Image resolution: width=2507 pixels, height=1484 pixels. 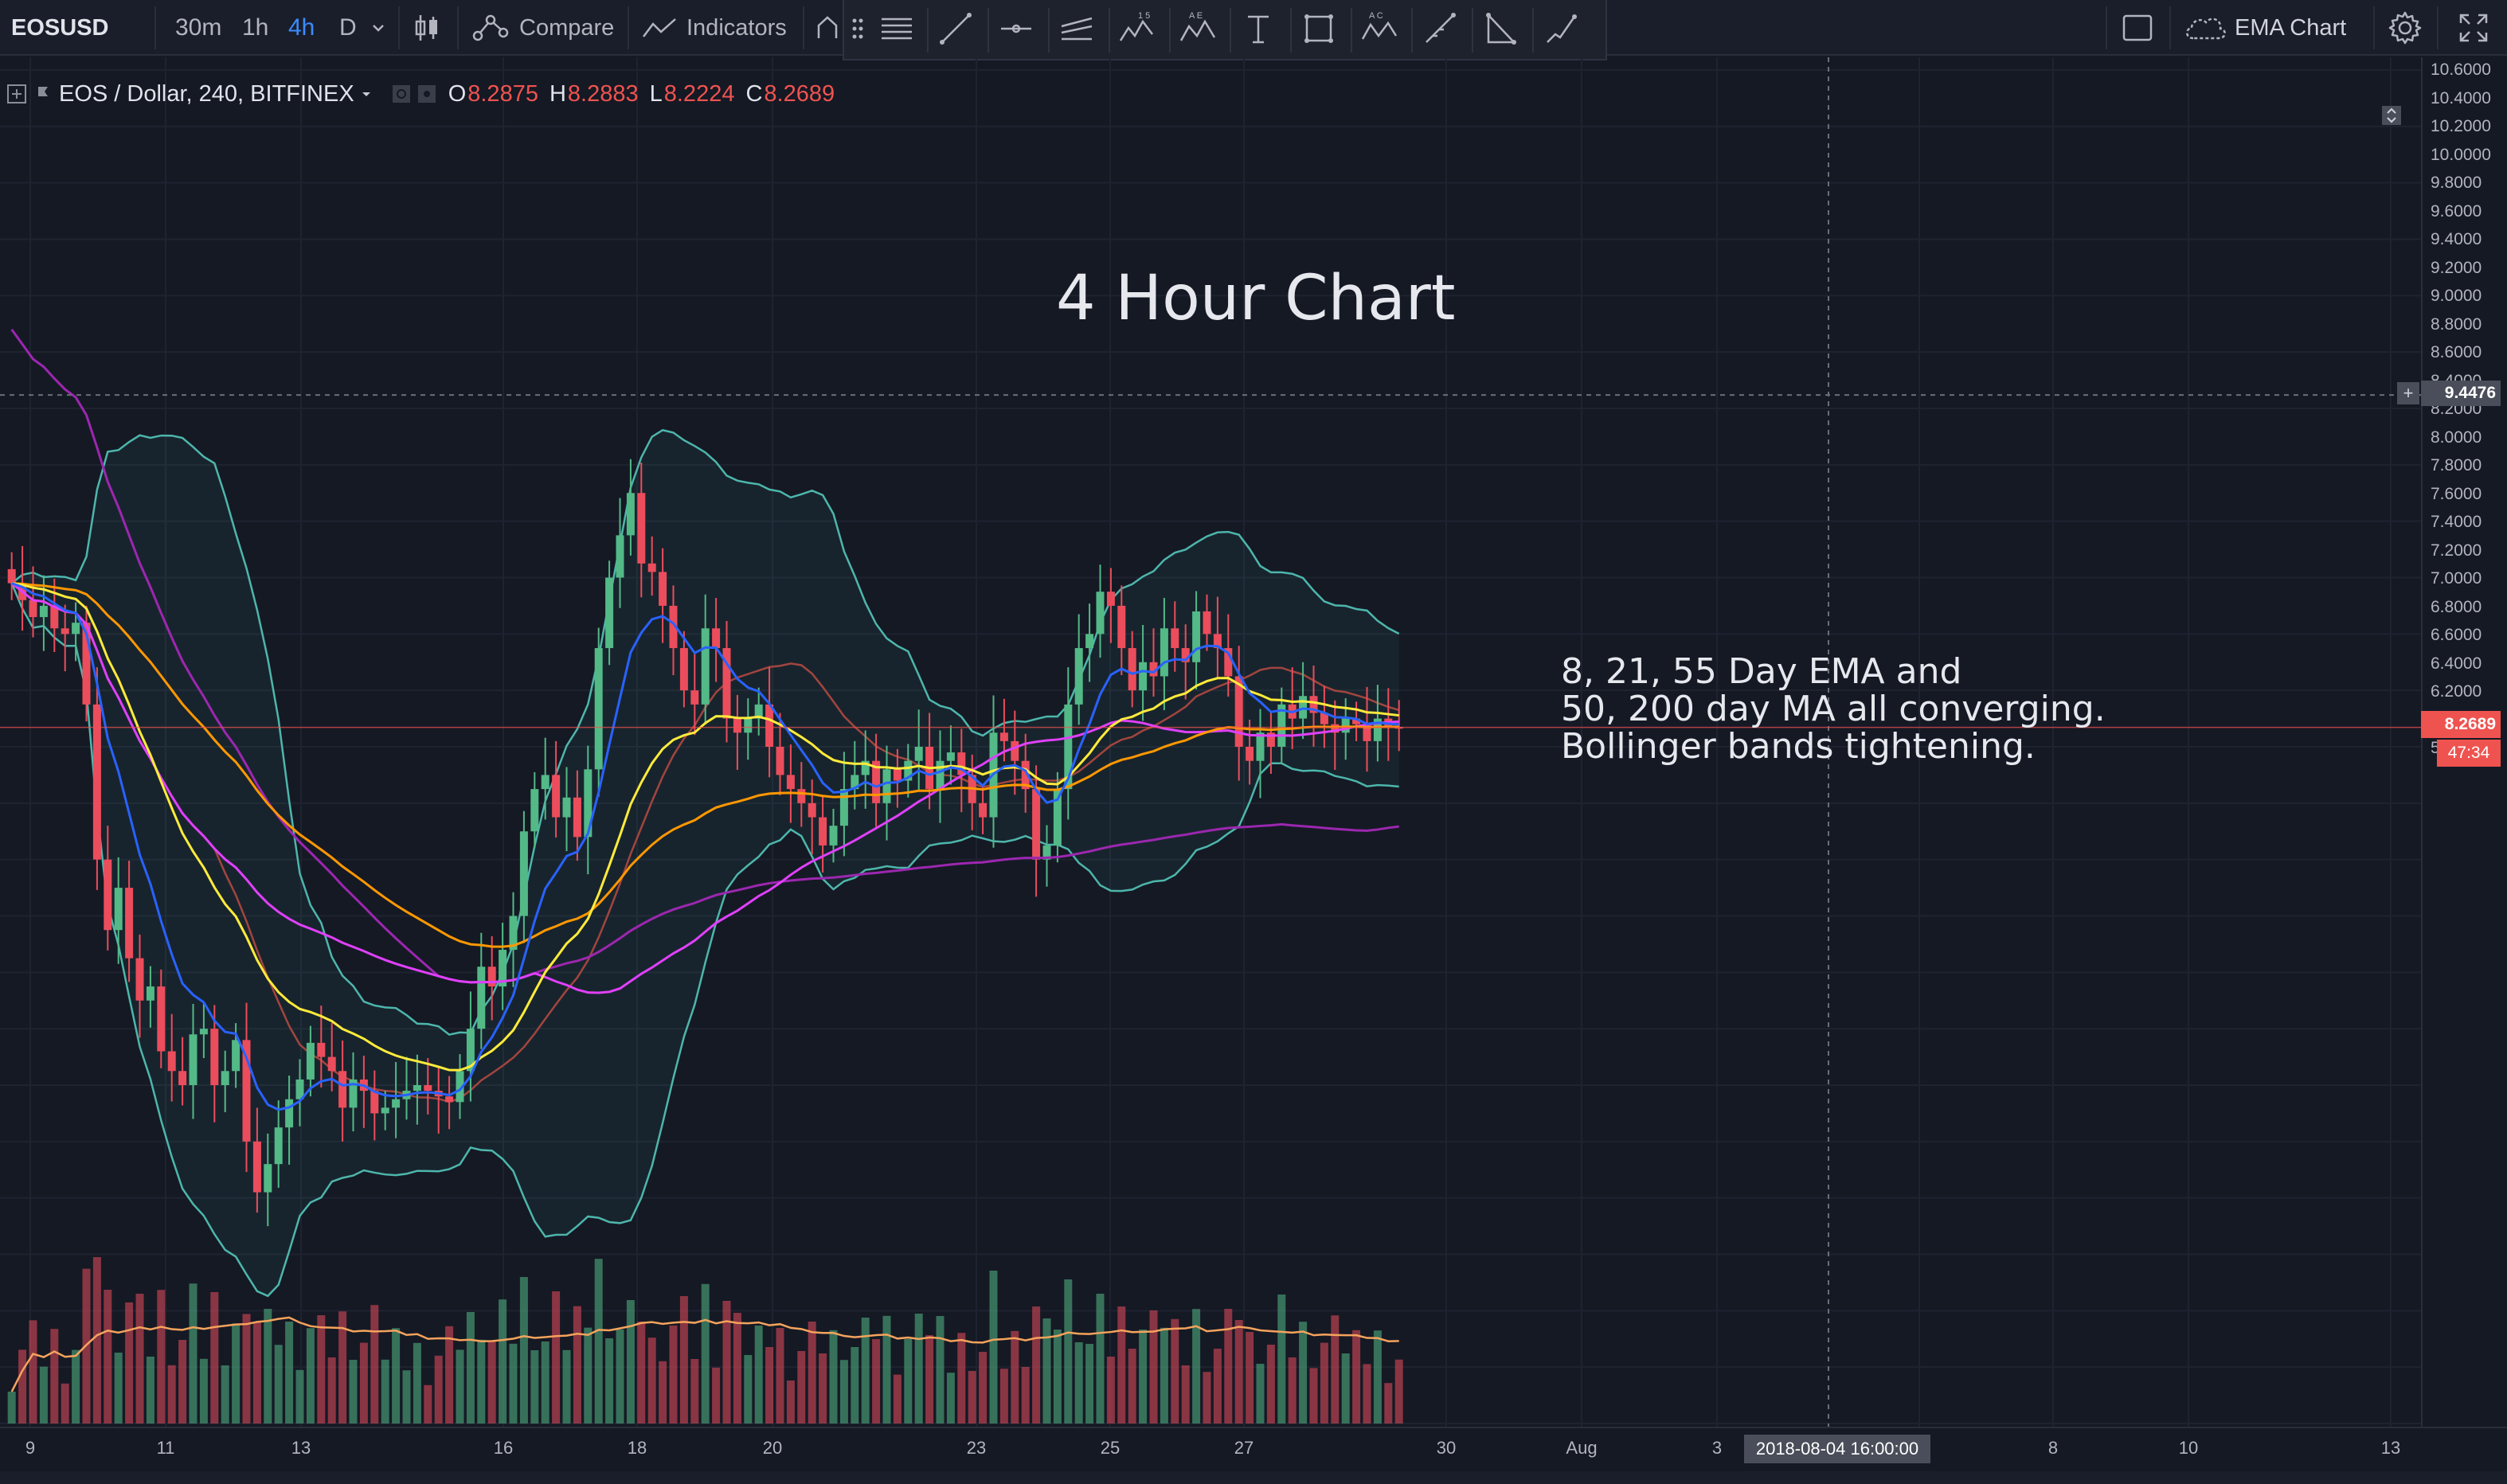 I want to click on abcd-pattern-tool-icon: A E, so click(x=1198, y=29).